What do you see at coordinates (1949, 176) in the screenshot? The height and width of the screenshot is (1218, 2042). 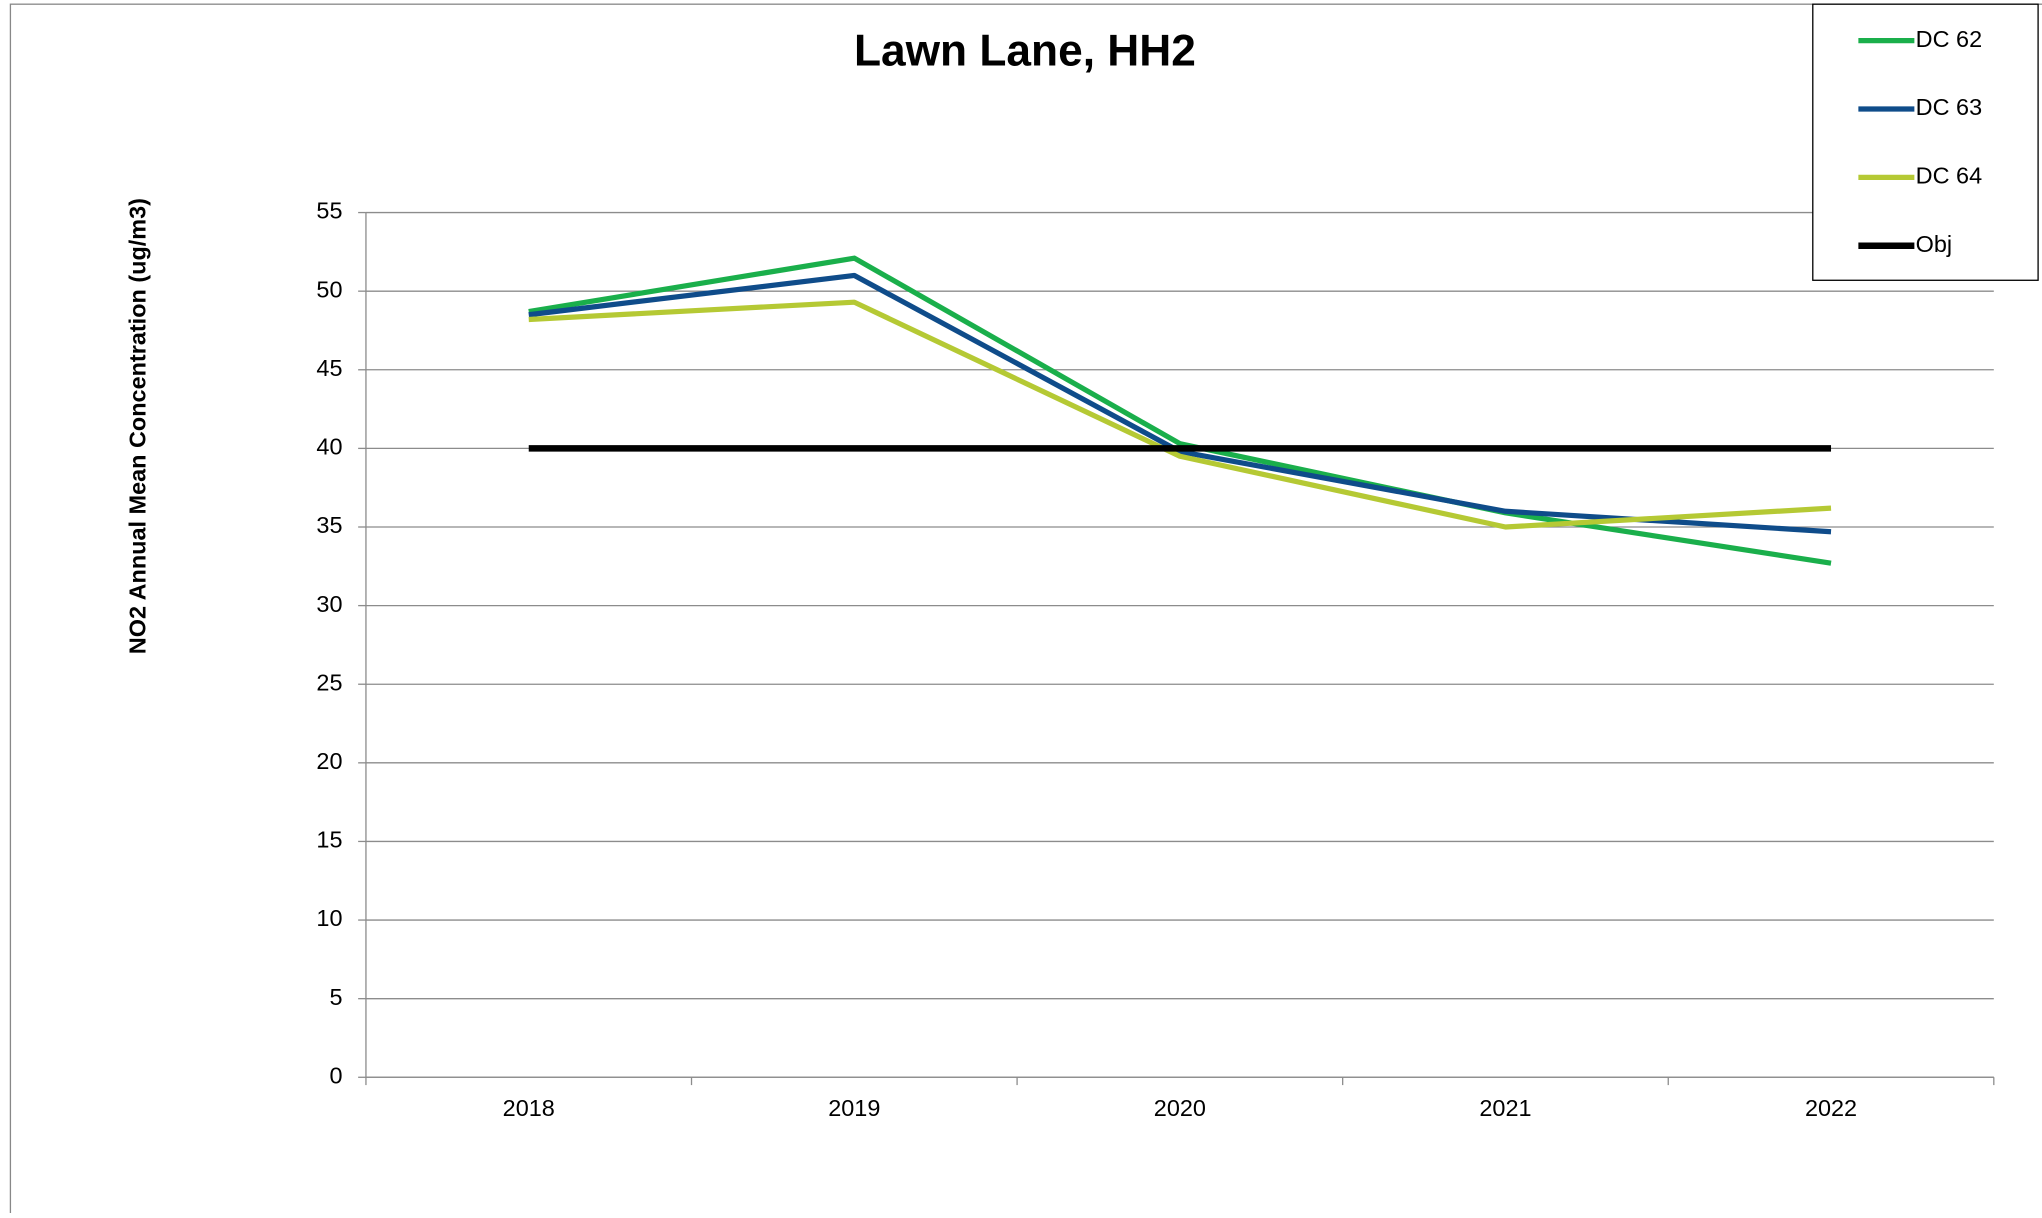 I see `legend-label: DC 64` at bounding box center [1949, 176].